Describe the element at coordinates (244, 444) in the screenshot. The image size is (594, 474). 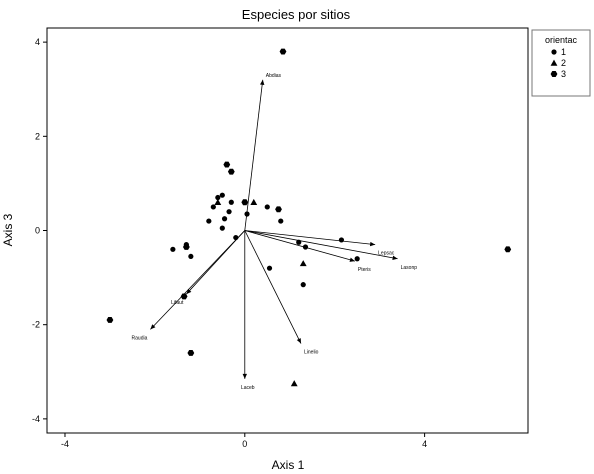
I see `x-tick-label: 0` at that location.